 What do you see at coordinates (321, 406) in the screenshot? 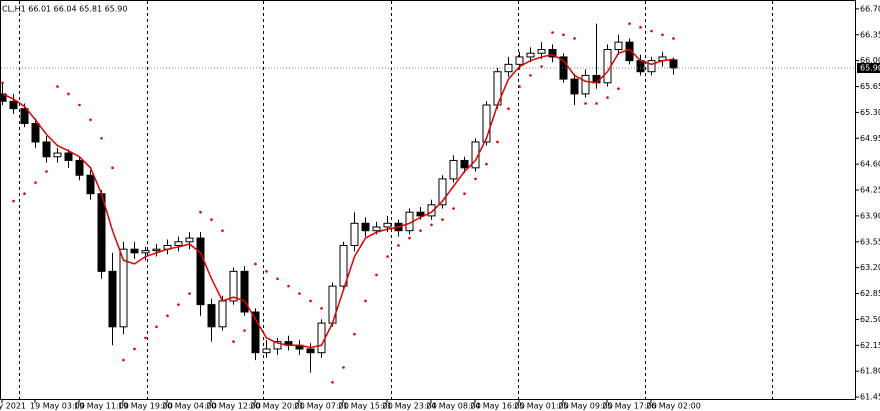
I see `x-tick-label: 21 May 07:00` at bounding box center [321, 406].